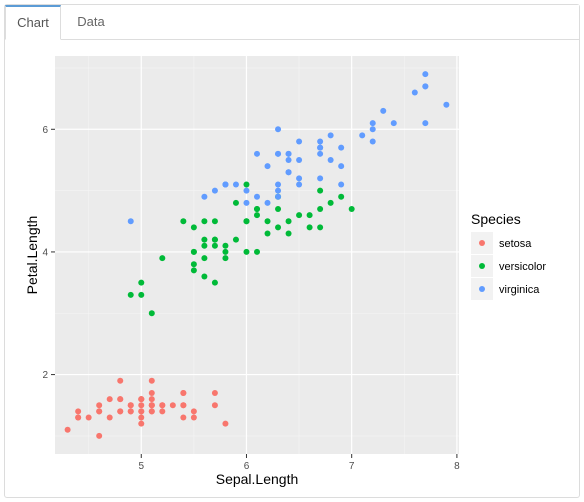 Image resolution: width=584 pixels, height=502 pixels. What do you see at coordinates (457, 466) in the screenshot?
I see `x-tick-label: 8` at bounding box center [457, 466].